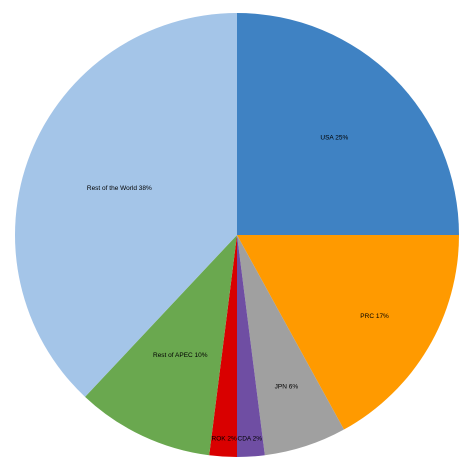 The height and width of the screenshot is (466, 474). What do you see at coordinates (290, 345) in the screenshot?
I see `pie-slice-jpn` at bounding box center [290, 345].